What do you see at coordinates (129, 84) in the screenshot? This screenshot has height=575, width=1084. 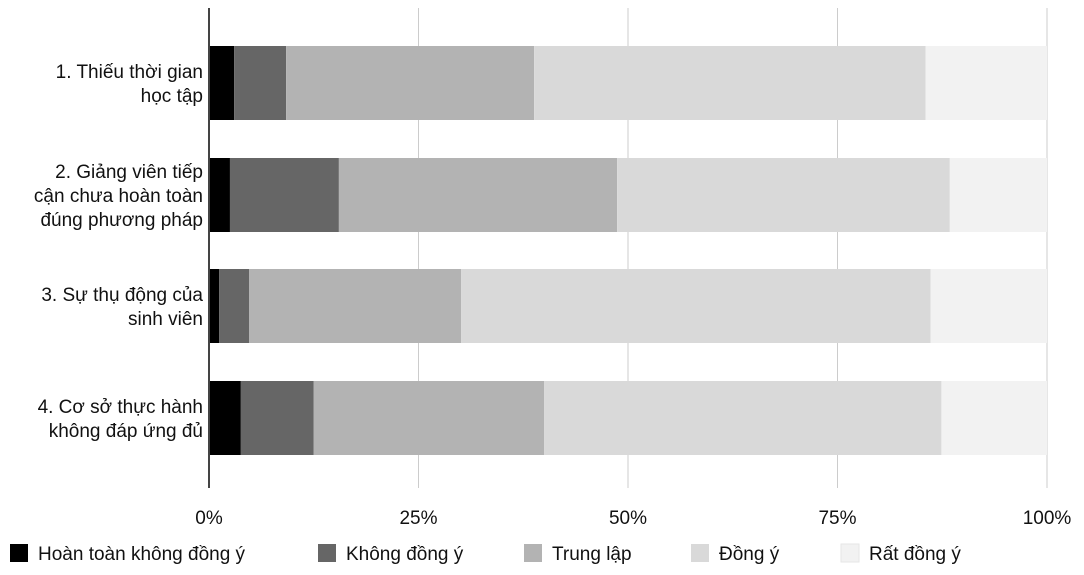 I see `category-label: 1. Thiếu thời gian học tập` at bounding box center [129, 84].